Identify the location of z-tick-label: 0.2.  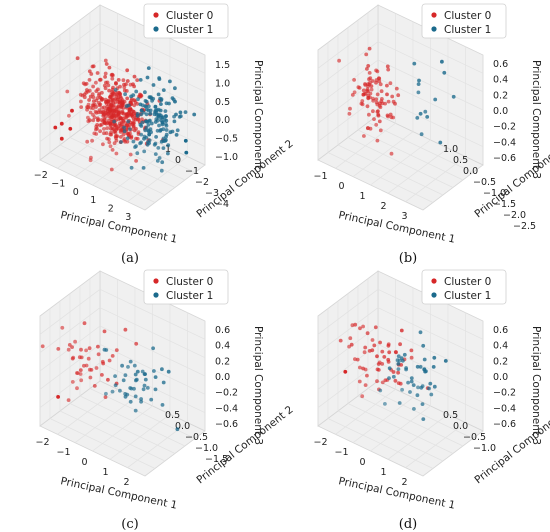
(222, 361).